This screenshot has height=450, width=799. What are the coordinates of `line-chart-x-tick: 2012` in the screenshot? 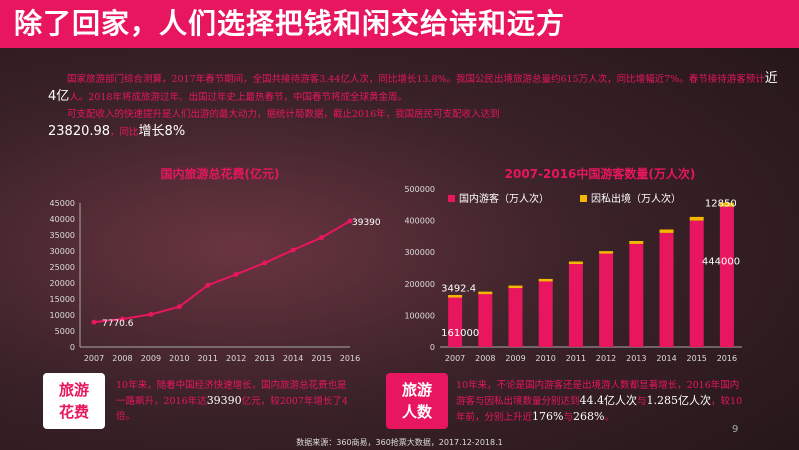 It's located at (236, 358).